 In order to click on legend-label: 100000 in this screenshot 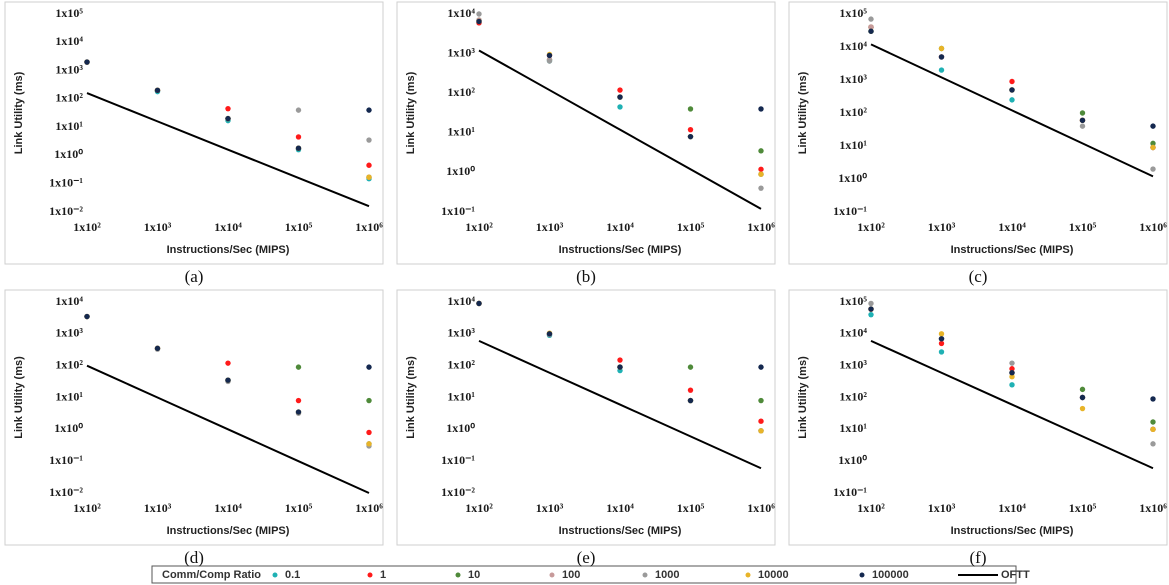, I will do `click(890, 575)`.